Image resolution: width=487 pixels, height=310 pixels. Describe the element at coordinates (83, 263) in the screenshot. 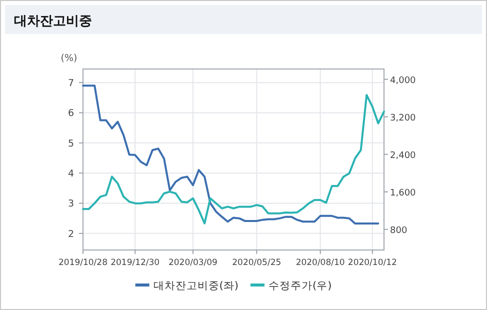

I see `x-tick-label: 2019/10/28` at that location.